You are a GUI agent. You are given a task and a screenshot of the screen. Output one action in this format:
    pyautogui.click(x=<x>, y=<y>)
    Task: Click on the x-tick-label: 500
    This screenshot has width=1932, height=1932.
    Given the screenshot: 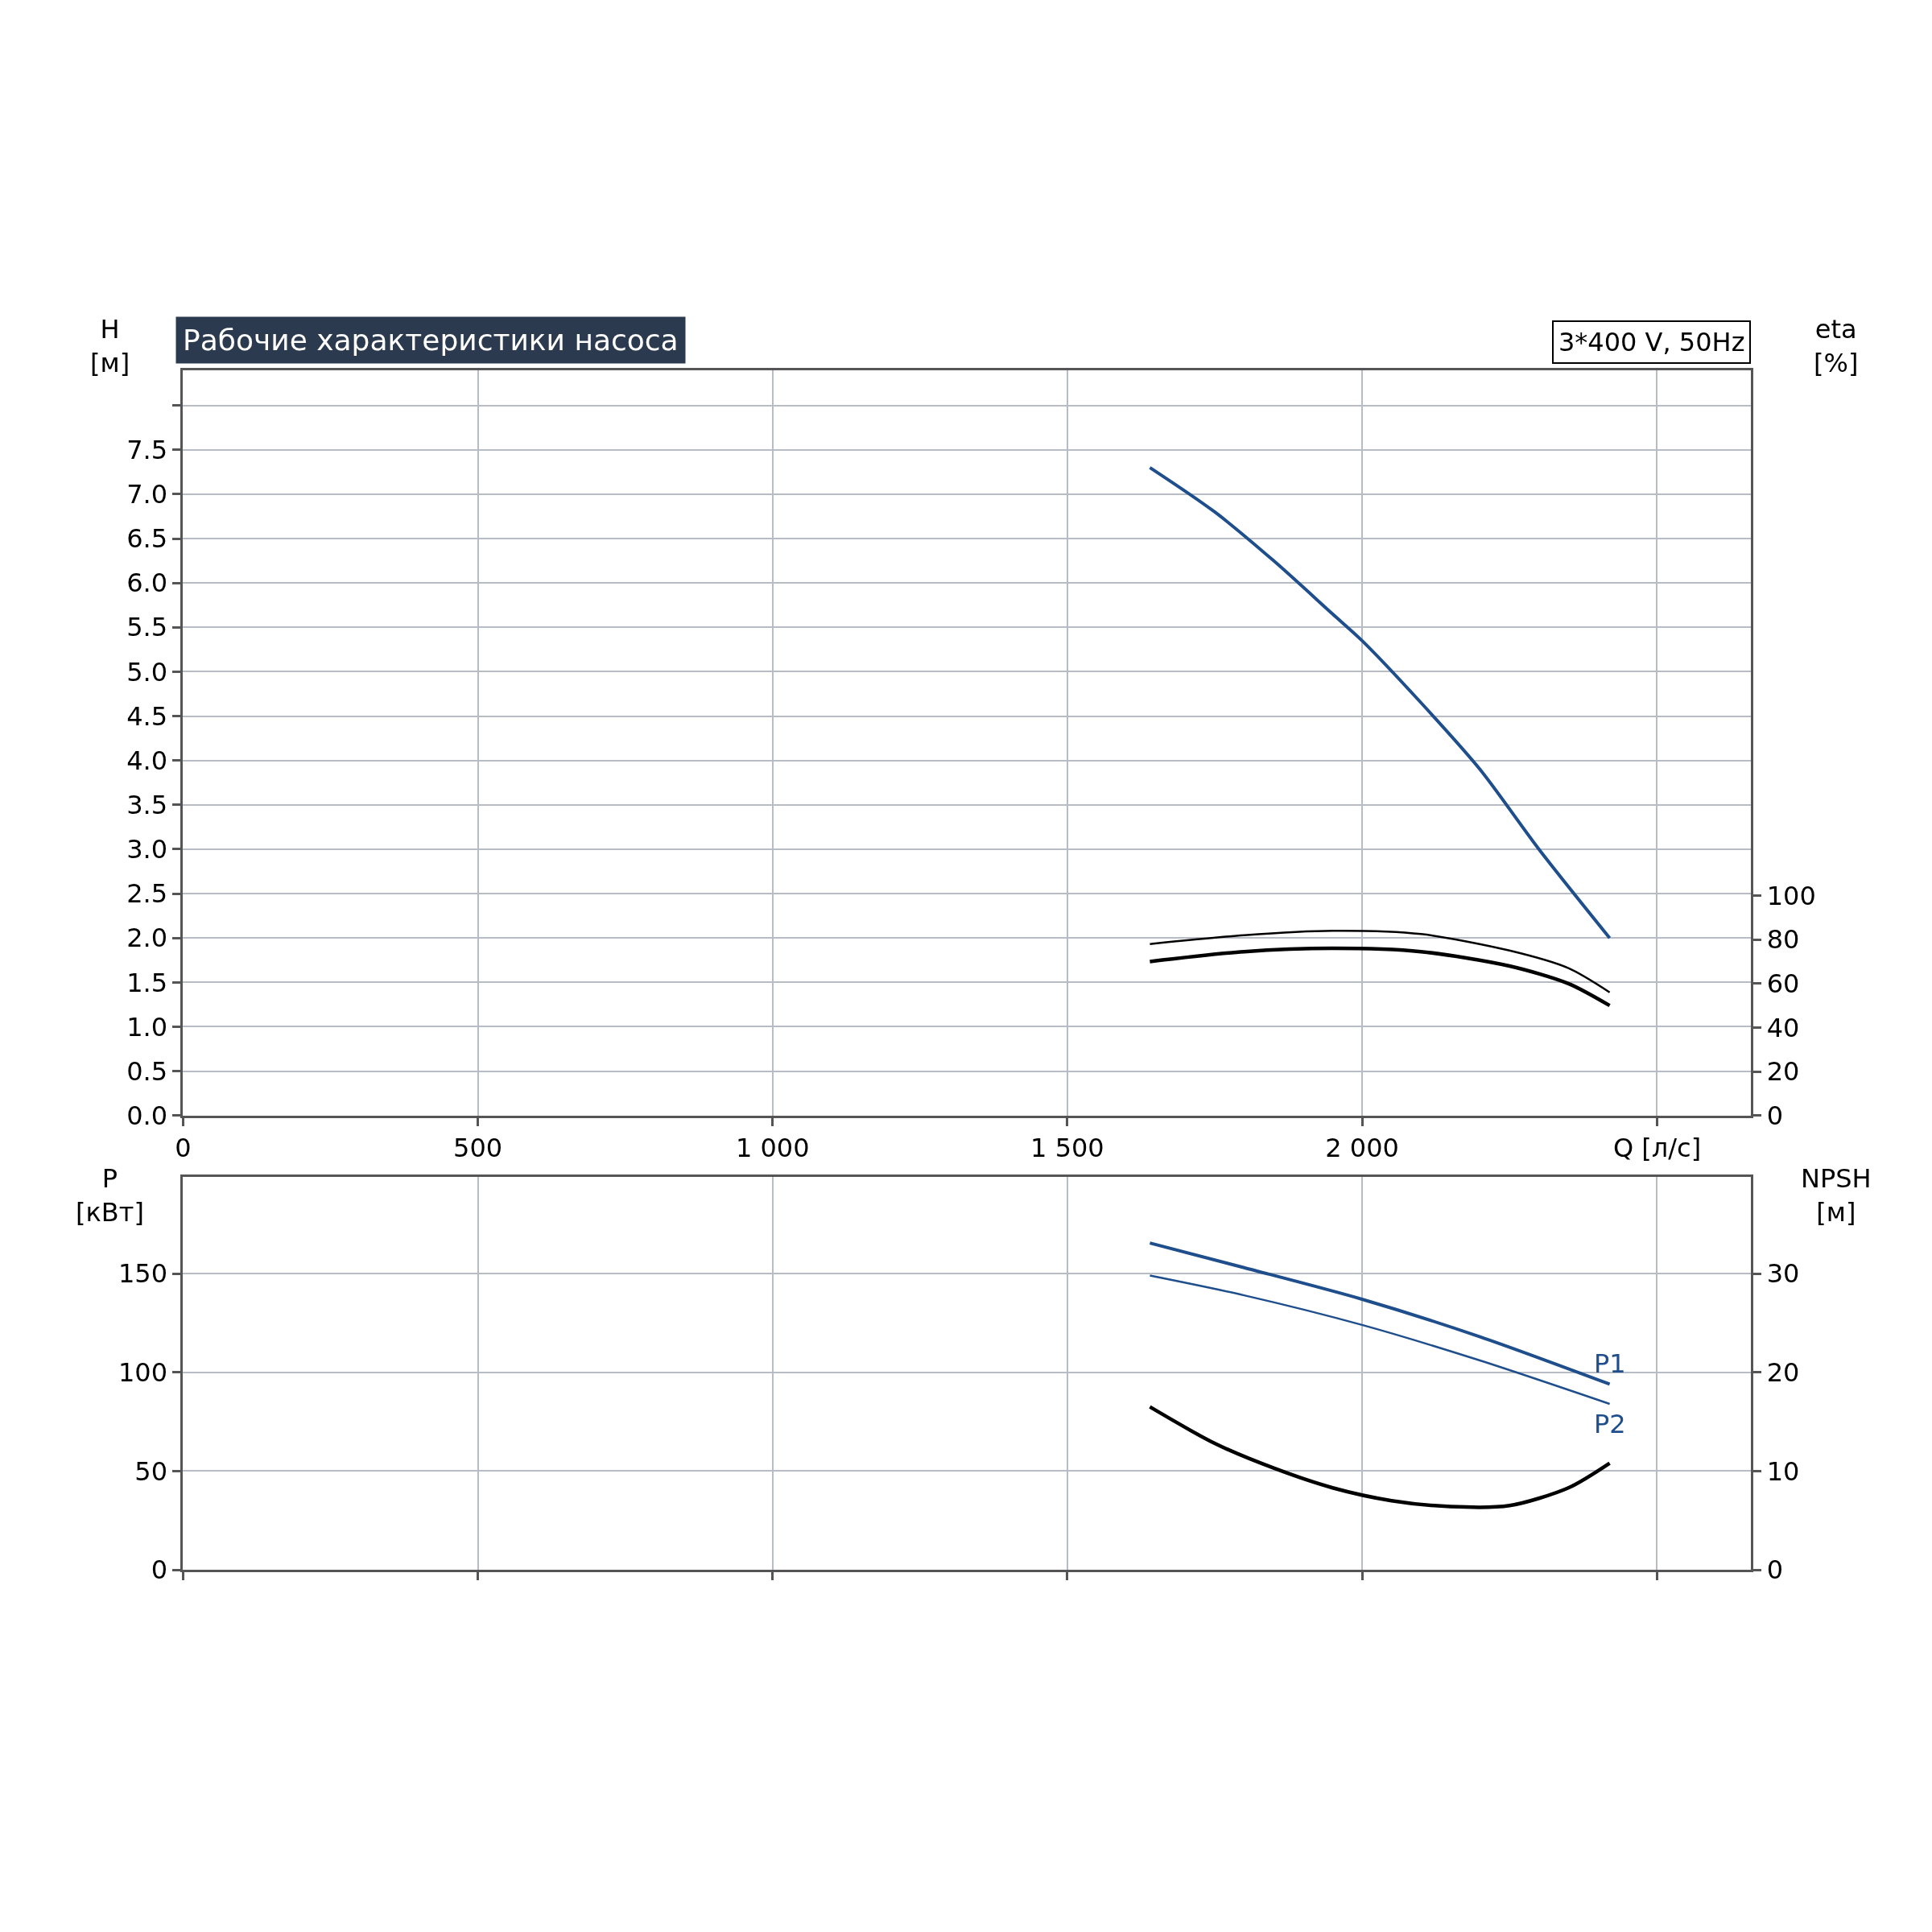 What is the action you would take?
    pyautogui.click(x=478, y=1148)
    